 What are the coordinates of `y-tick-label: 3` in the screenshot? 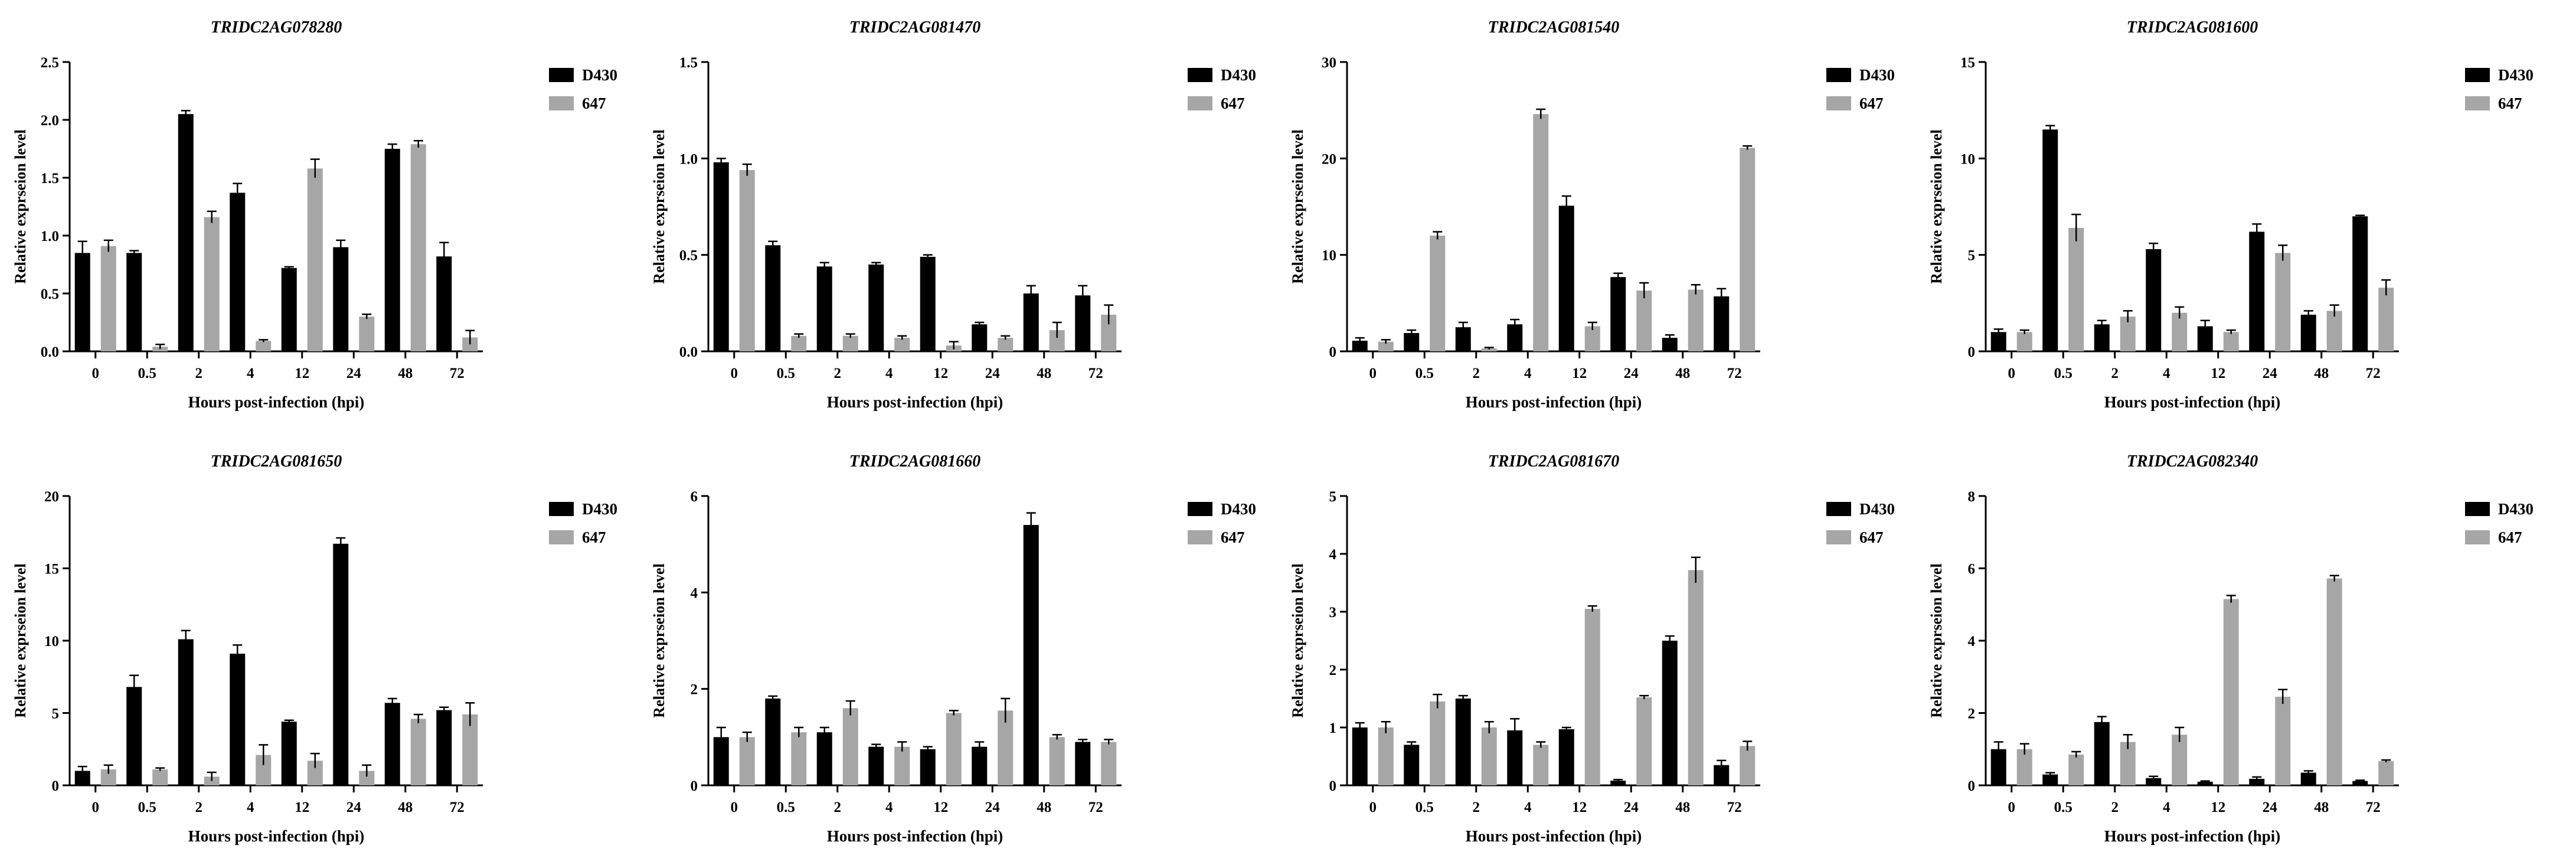 It's located at (1333, 613).